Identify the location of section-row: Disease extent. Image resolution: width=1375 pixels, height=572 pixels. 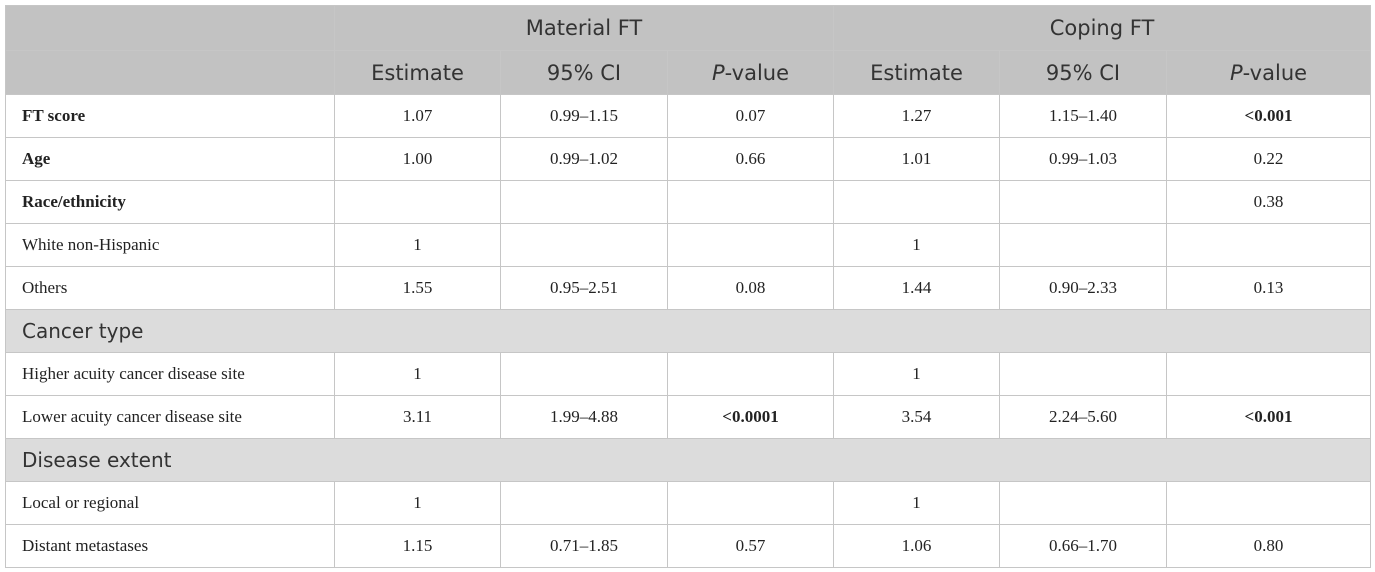
(688, 460).